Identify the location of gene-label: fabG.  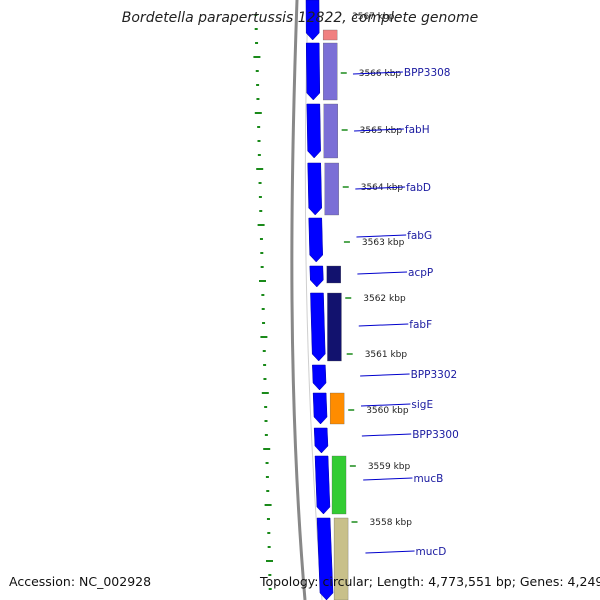
(419, 236).